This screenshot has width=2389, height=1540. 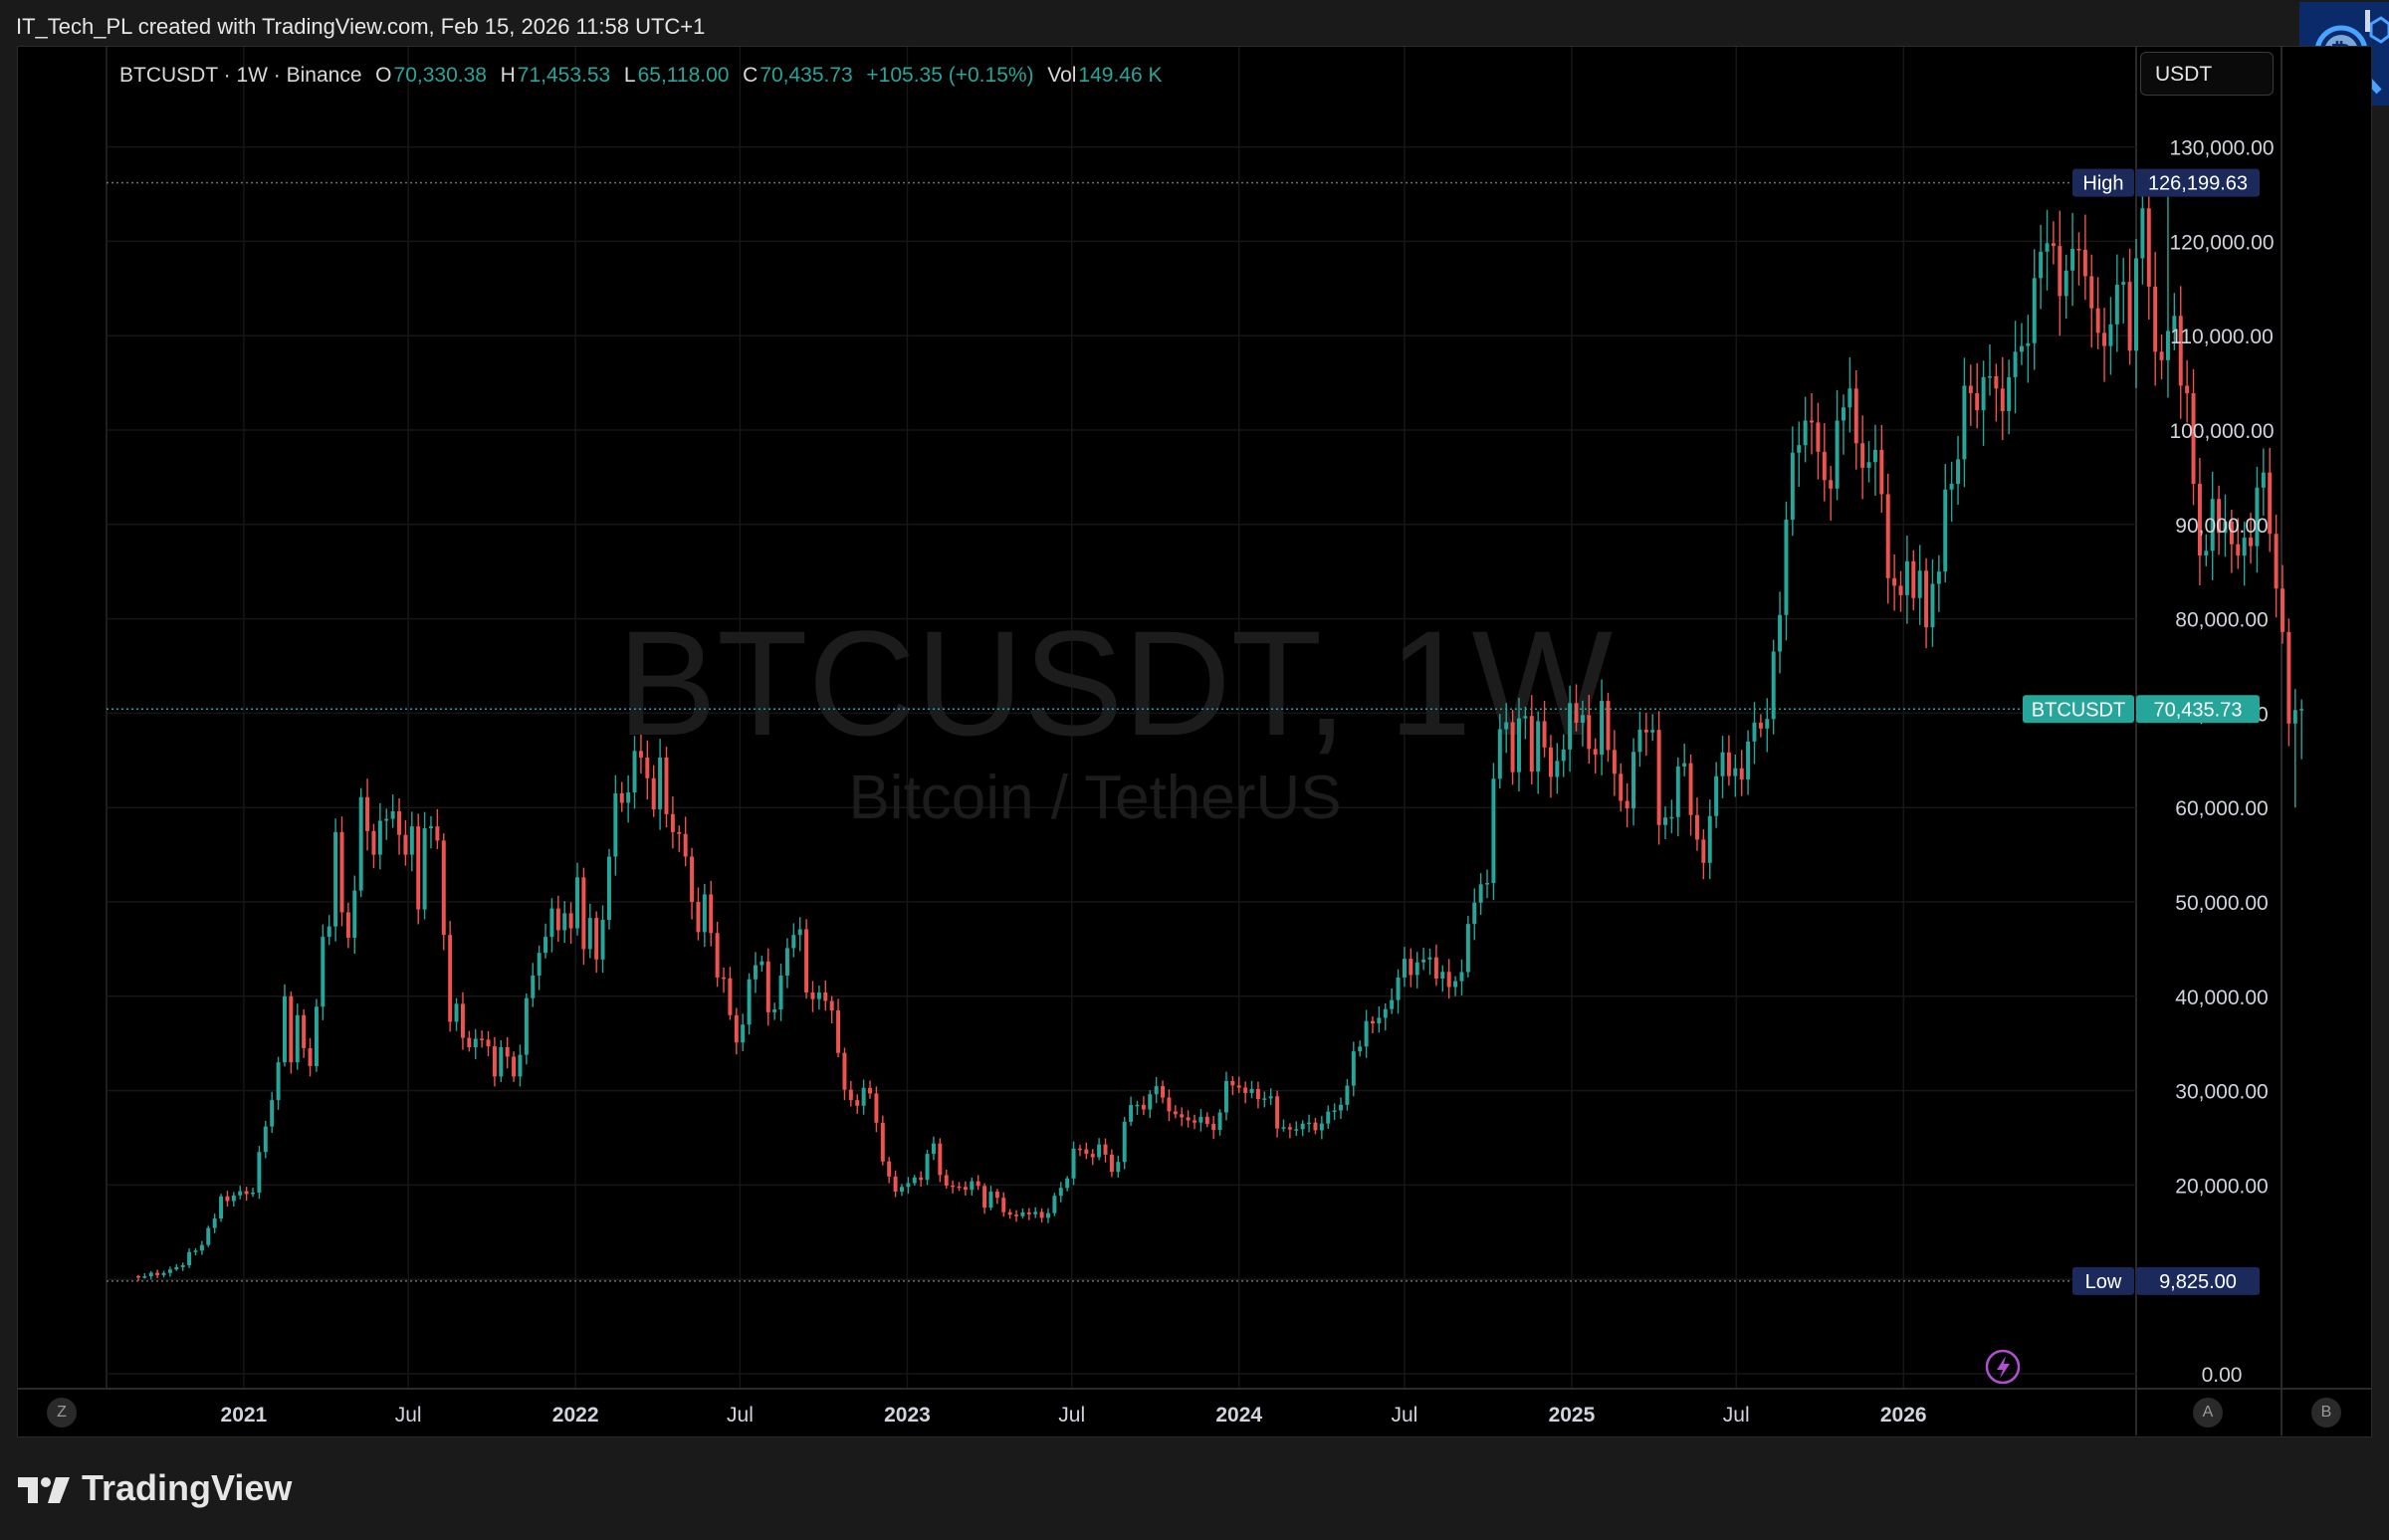 I want to click on y-tick-label: 100,000.00, so click(x=2221, y=432).